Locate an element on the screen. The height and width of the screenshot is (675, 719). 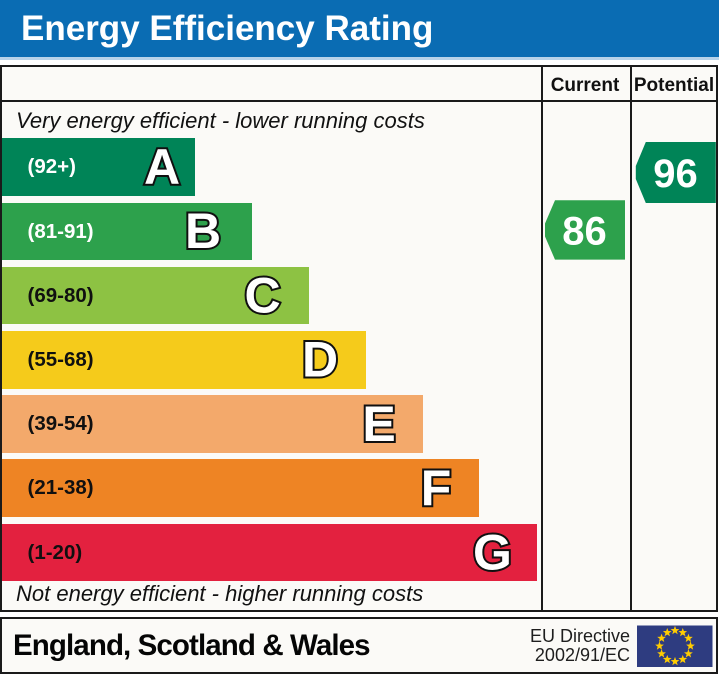
svg-text: B is located at coordinates (203, 231).